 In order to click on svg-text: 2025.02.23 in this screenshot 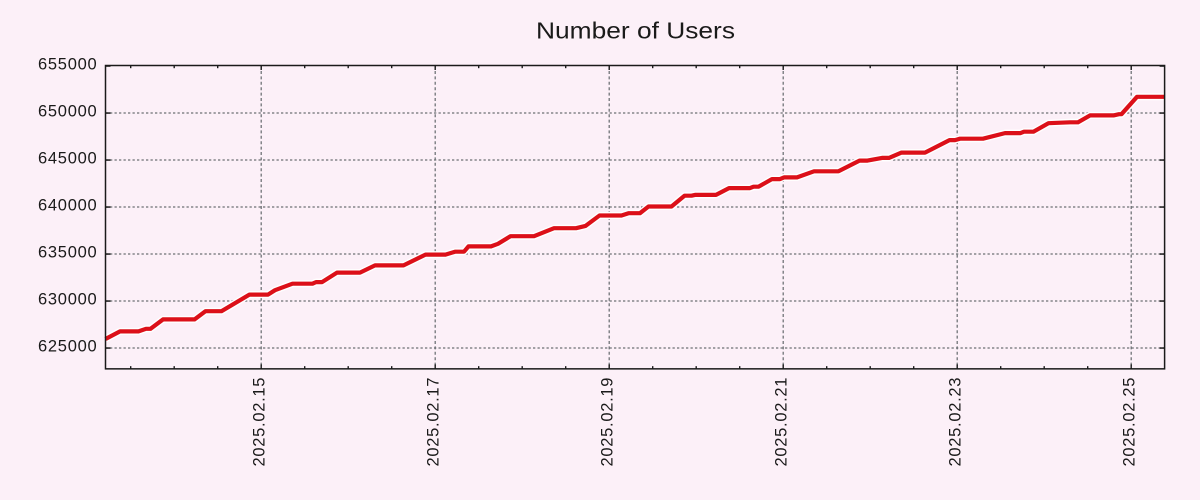, I will do `click(956, 422)`.